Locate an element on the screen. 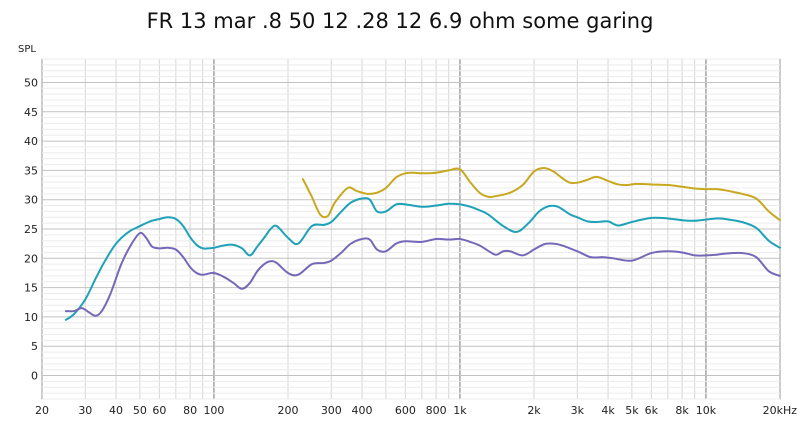 The height and width of the screenshot is (422, 800). x-tick-label: 4k is located at coordinates (608, 410).